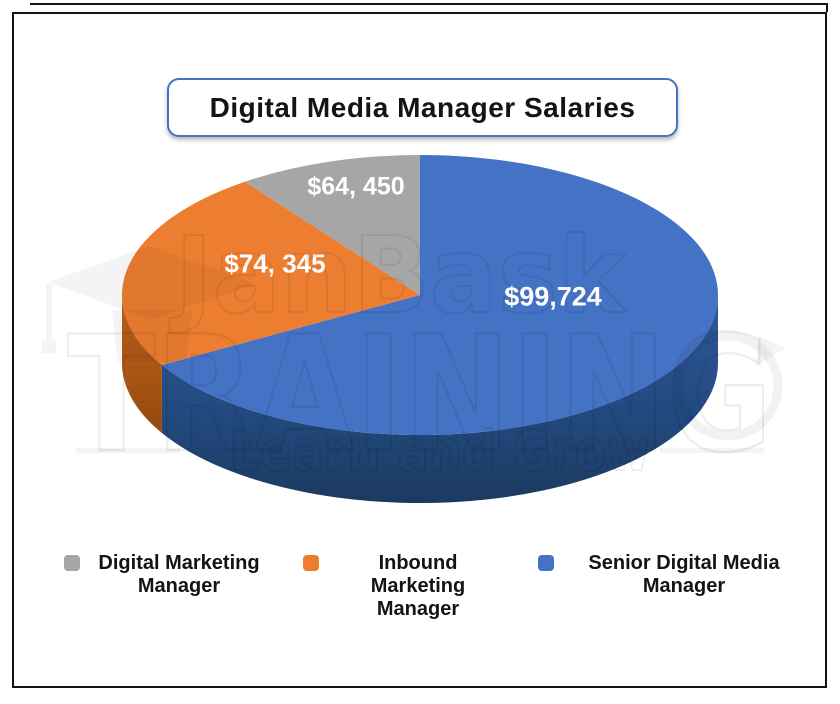 The image size is (840, 704). I want to click on chart-title-box: Digital Media Manager Salaries, so click(422, 107).